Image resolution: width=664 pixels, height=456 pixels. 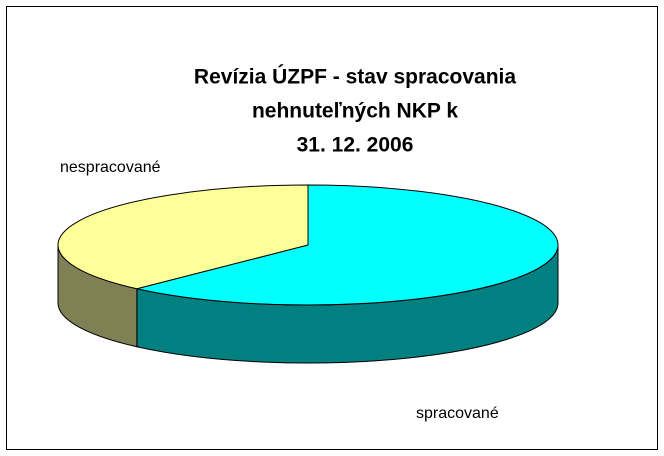 I want to click on chart-title-line: nehnuteľných NKP k, so click(x=355, y=111).